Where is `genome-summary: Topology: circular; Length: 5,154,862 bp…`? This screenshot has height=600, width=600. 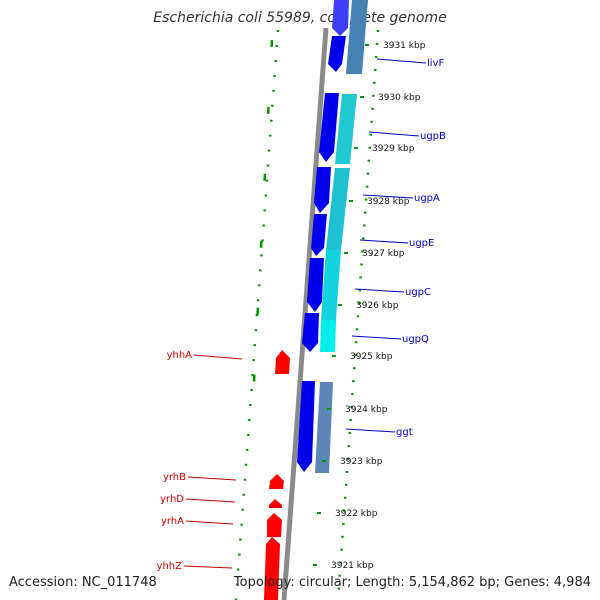 genome-summary: Topology: circular; Length: 5,154,862 bp… is located at coordinates (412, 582).